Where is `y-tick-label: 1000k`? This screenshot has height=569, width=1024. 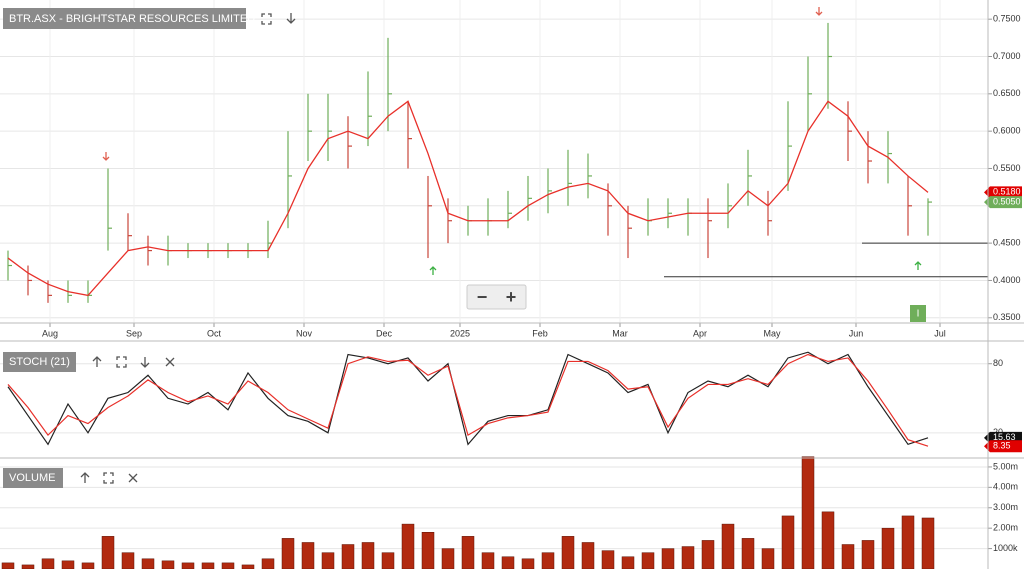 y-tick-label: 1000k is located at coordinates (1005, 548).